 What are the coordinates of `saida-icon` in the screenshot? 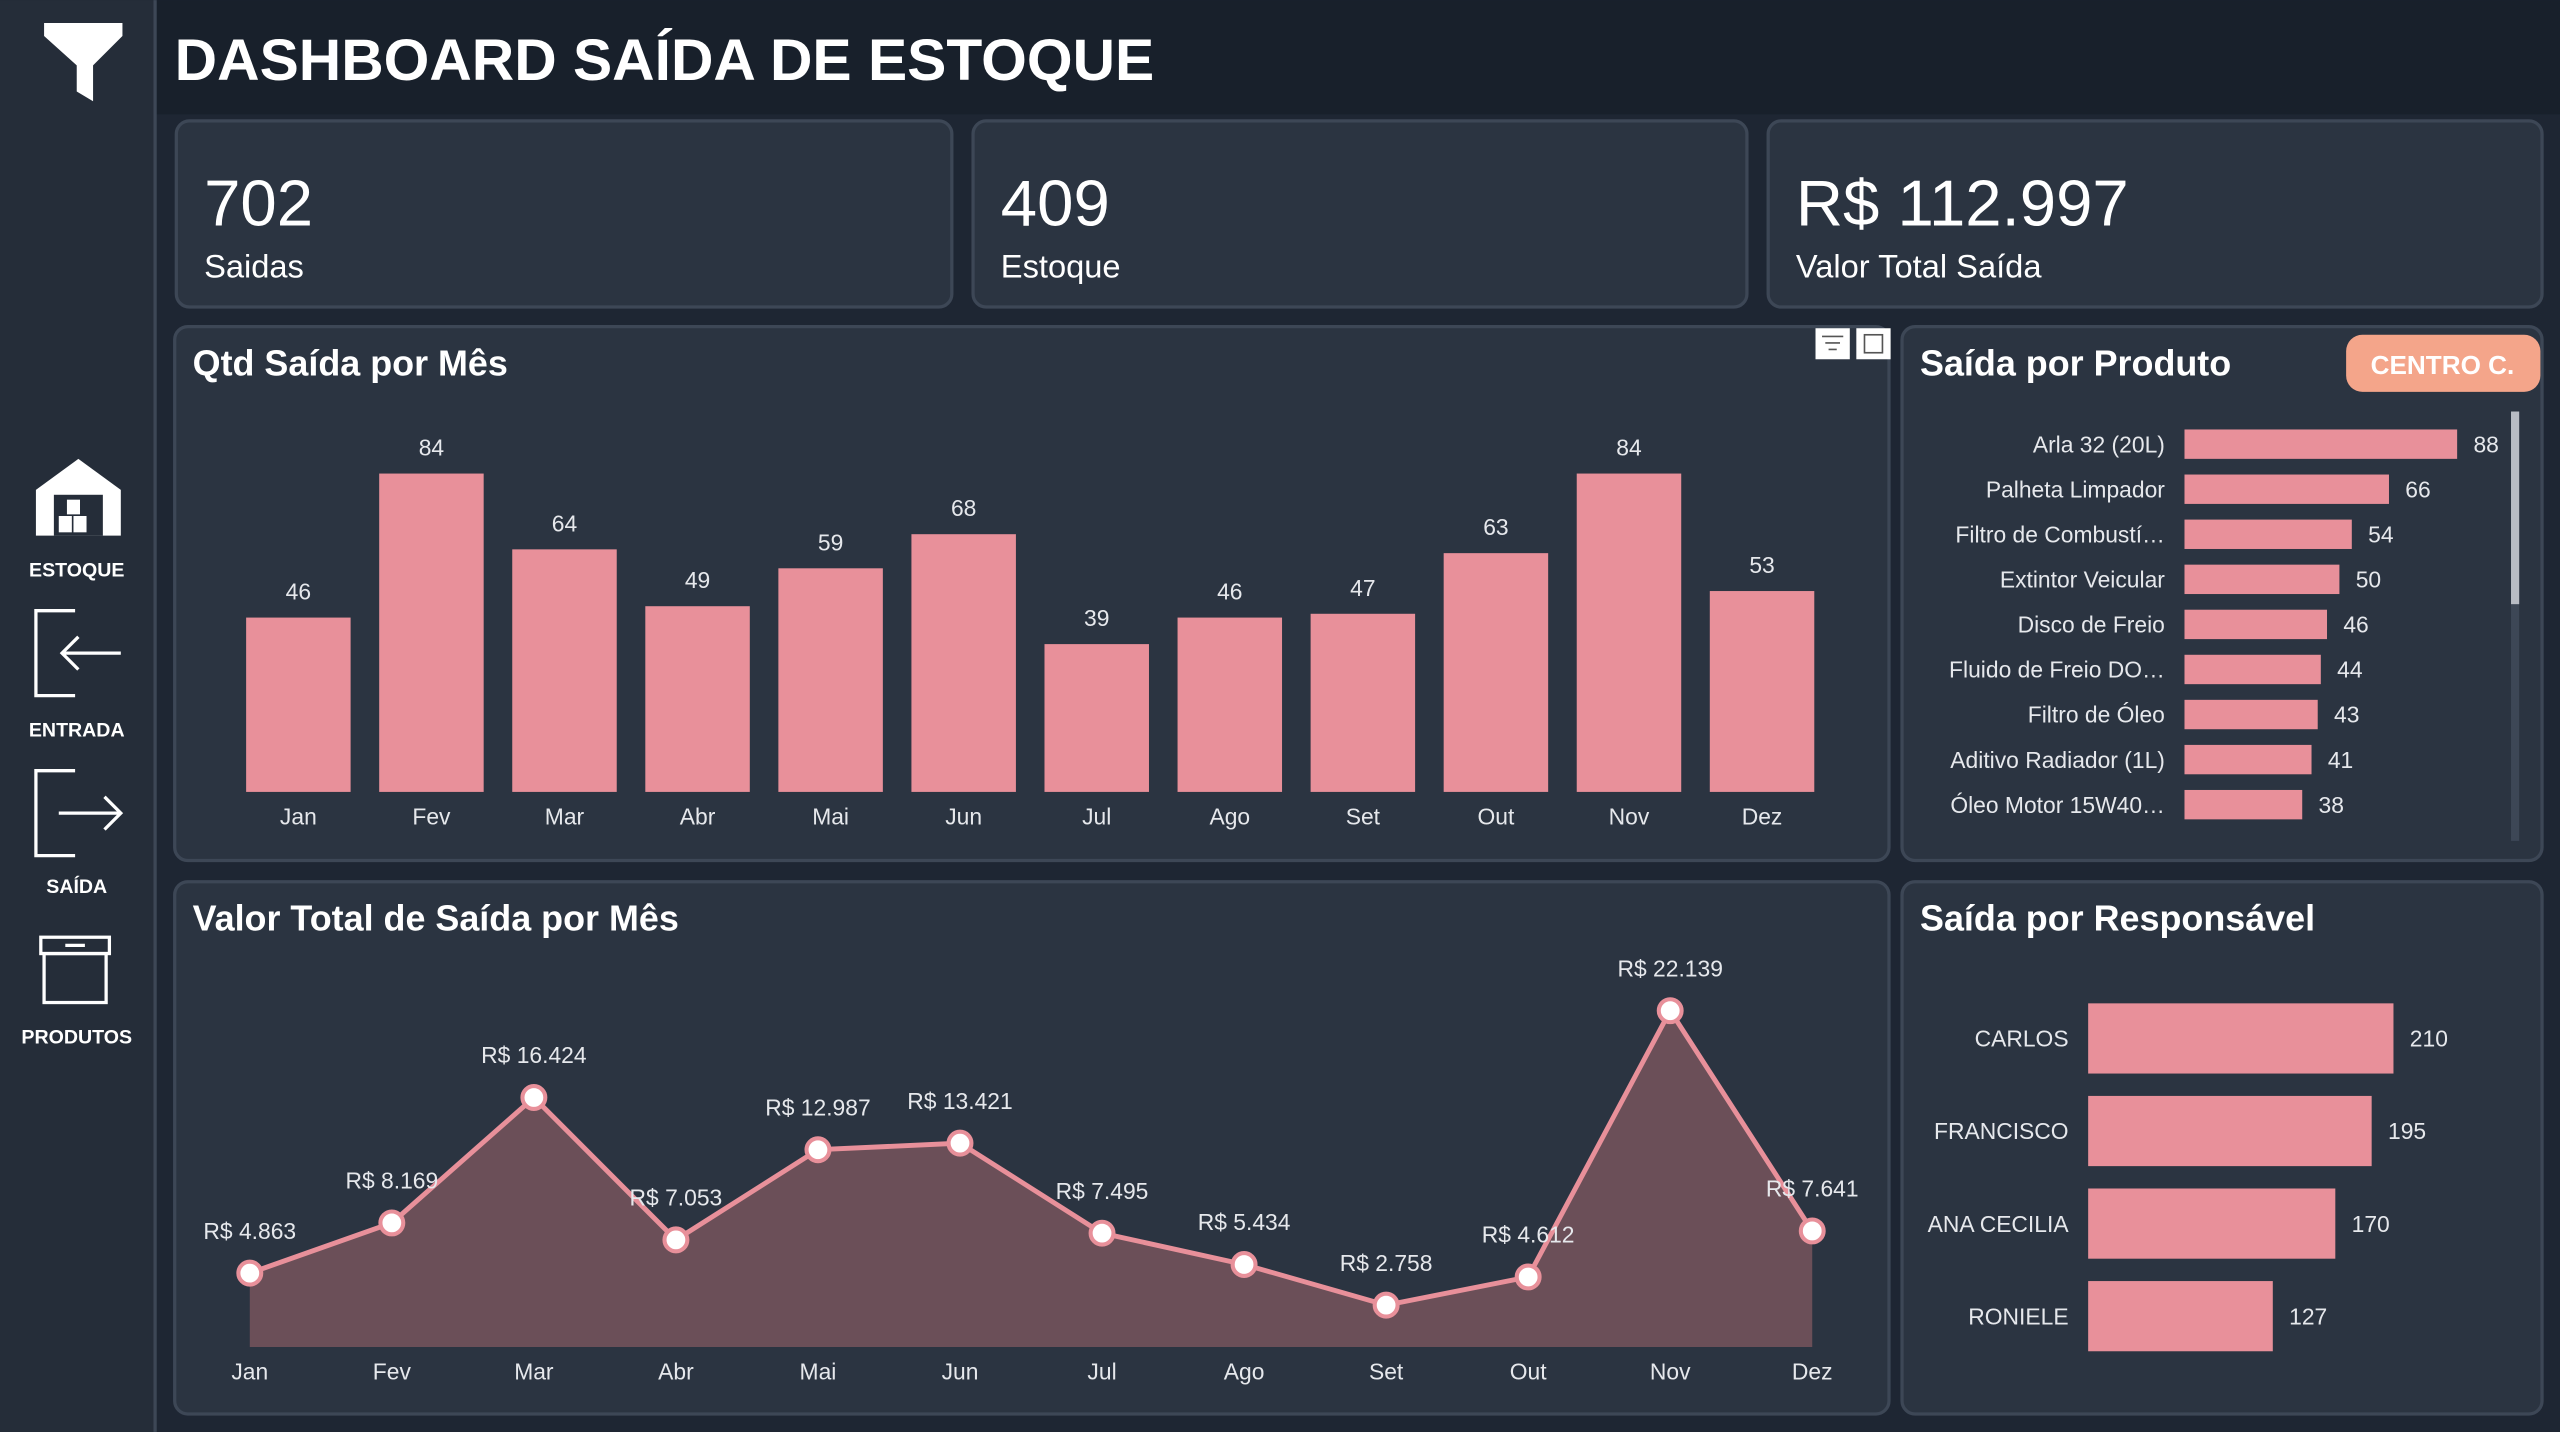 It's located at (79, 813).